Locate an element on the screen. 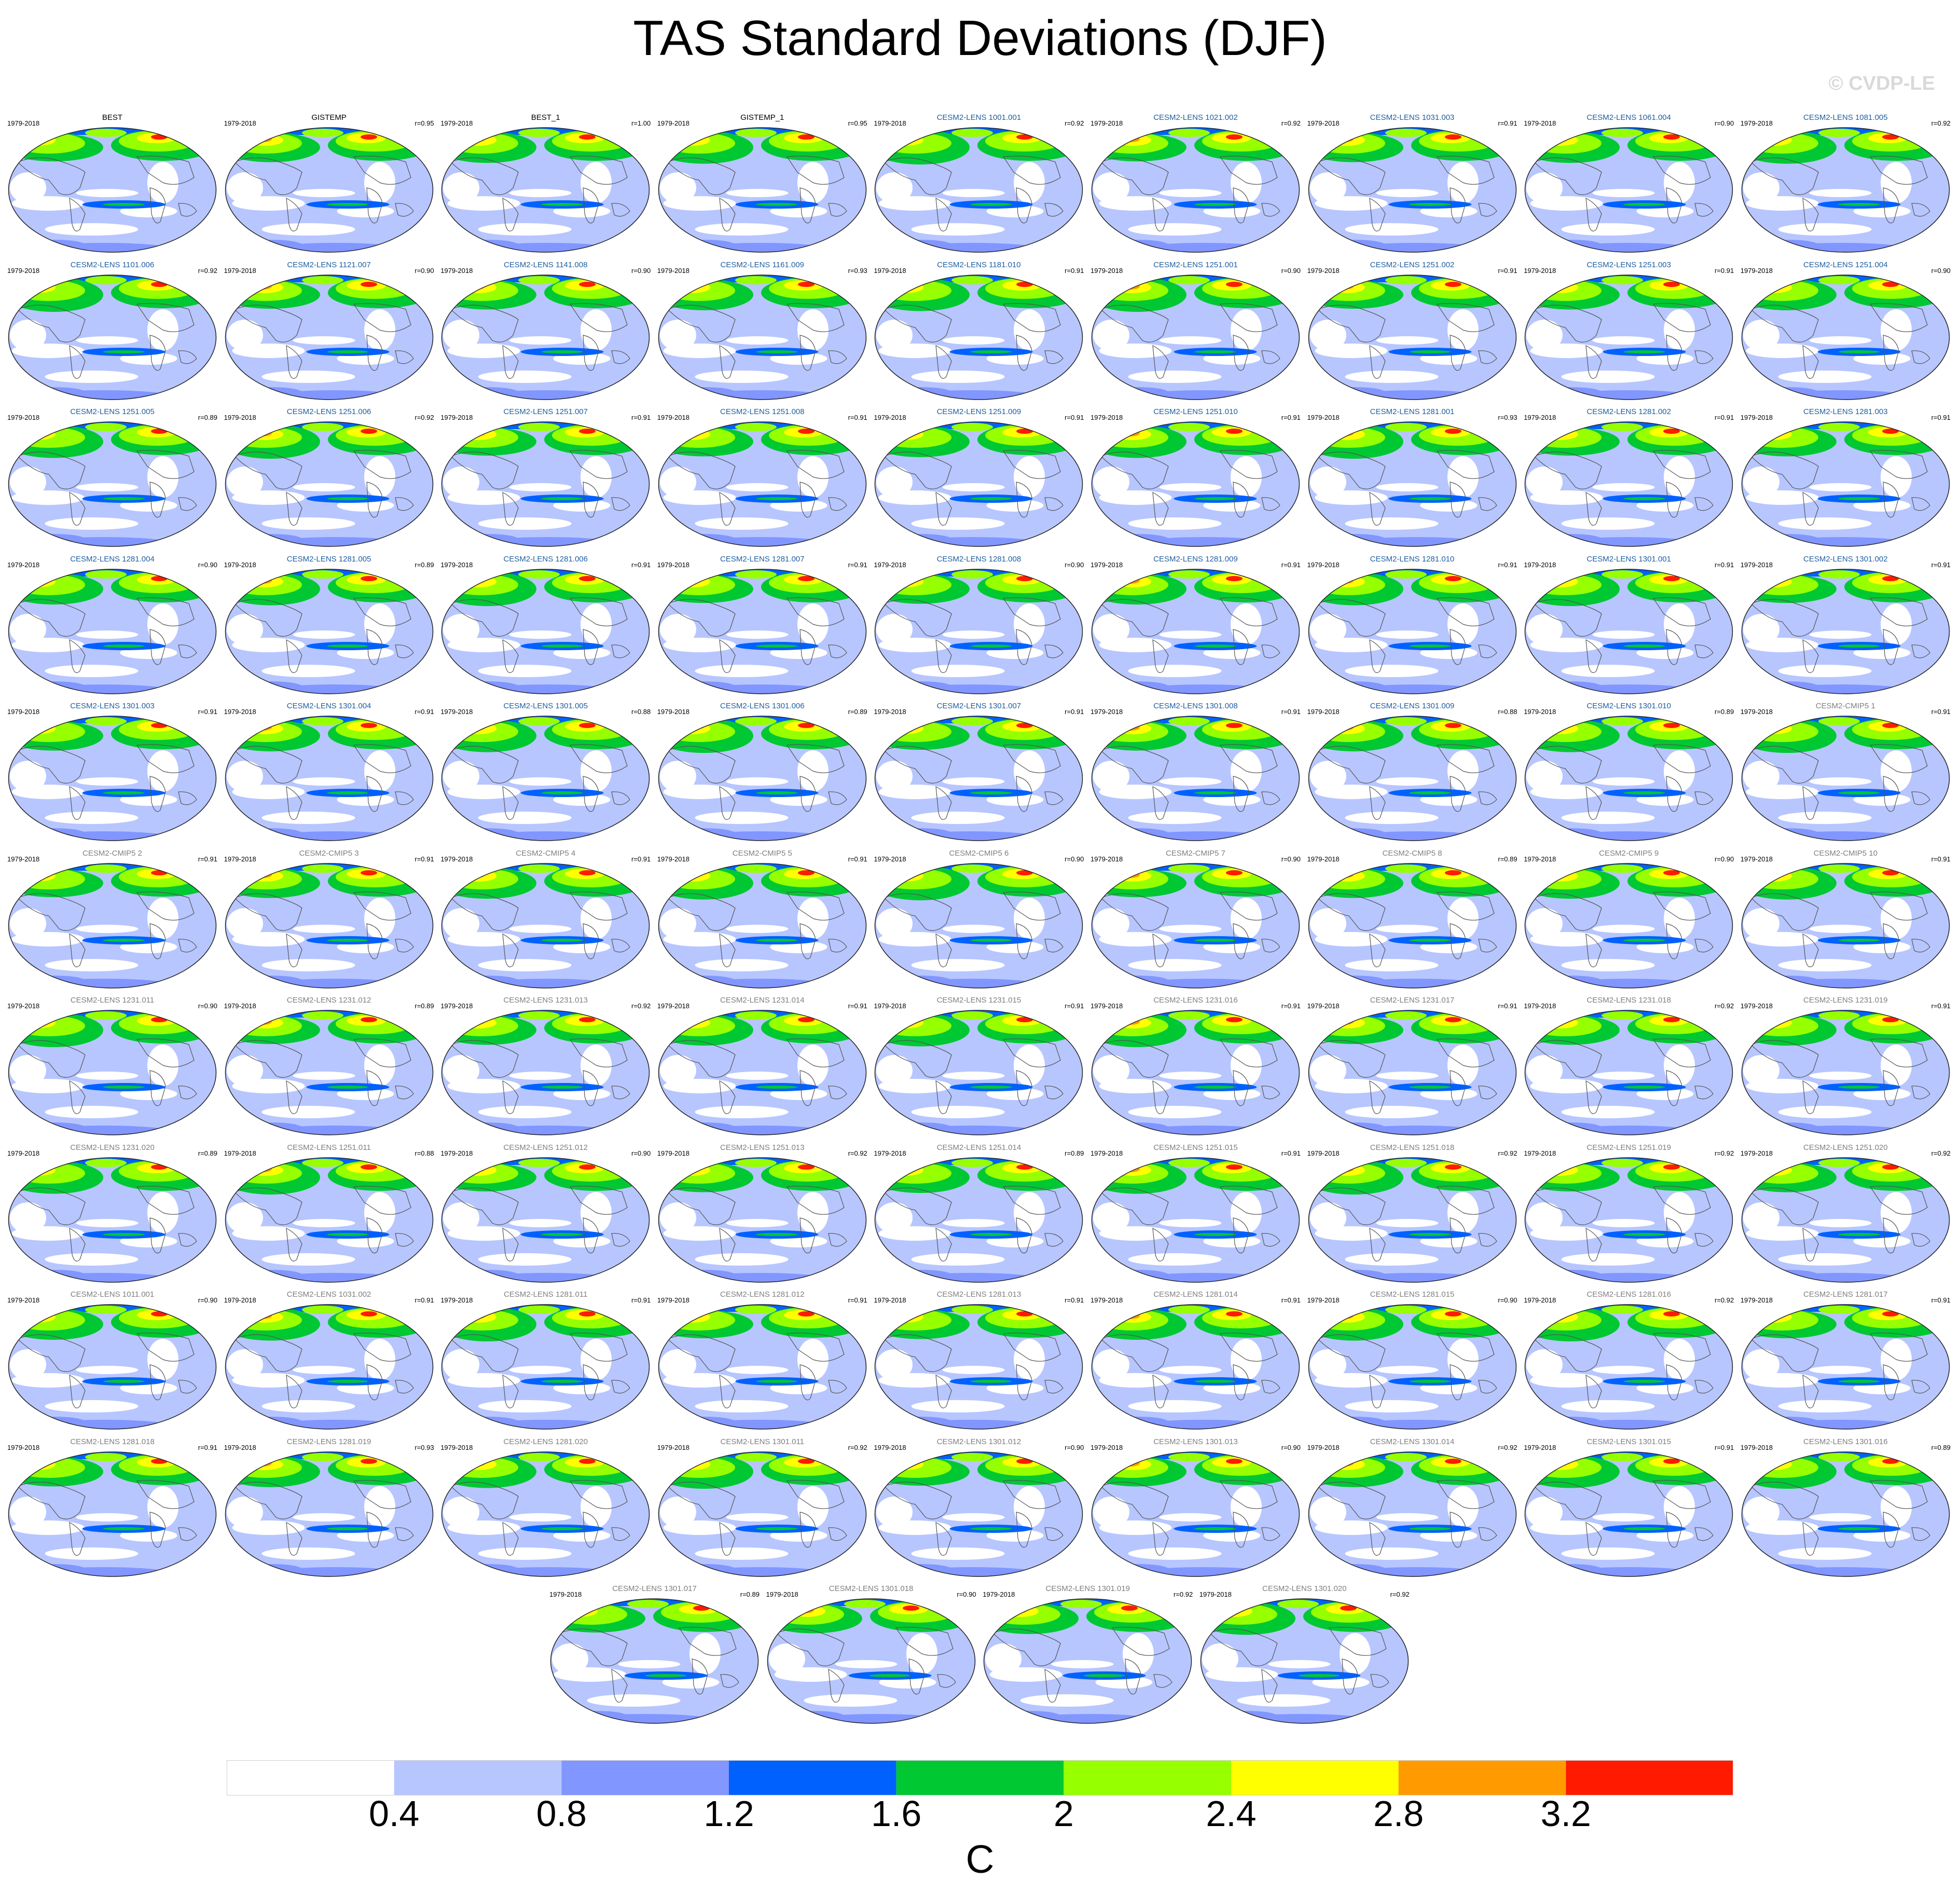 This screenshot has height=1893, width=1960. panel-title: CESM2-LENS 1231.019 is located at coordinates (1845, 1000).